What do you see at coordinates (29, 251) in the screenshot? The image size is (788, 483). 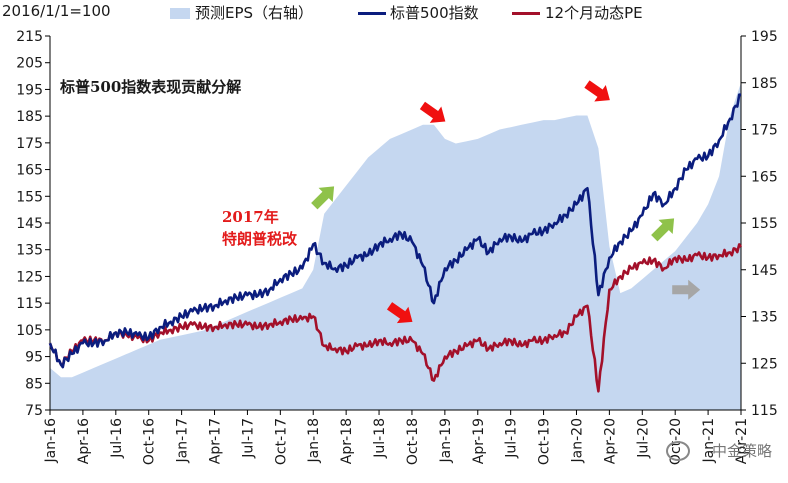 I see `left-tick-label: 135` at bounding box center [29, 251].